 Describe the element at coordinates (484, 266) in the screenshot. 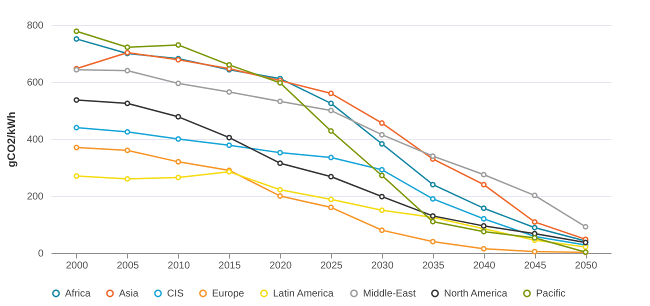

I see `x-tick-label: 2040` at that location.